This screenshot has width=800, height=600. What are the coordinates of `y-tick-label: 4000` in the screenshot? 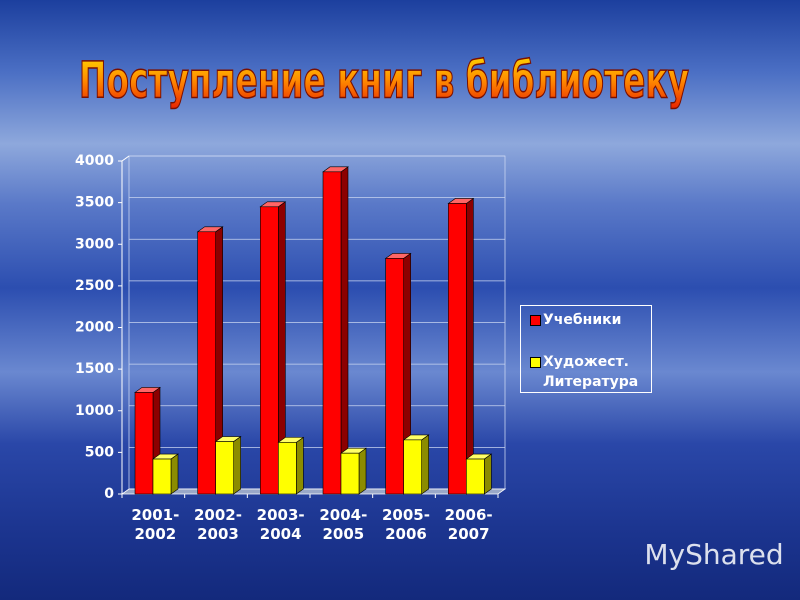 It's located at (94, 161).